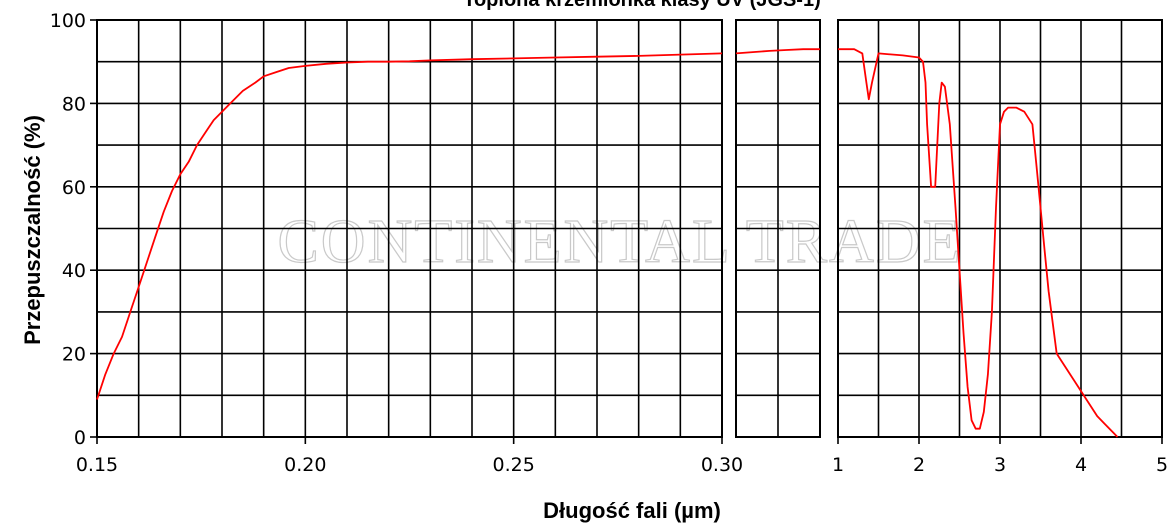  I want to click on y-tick-labels: 0 20 40 60 80 100, so click(73, 229).